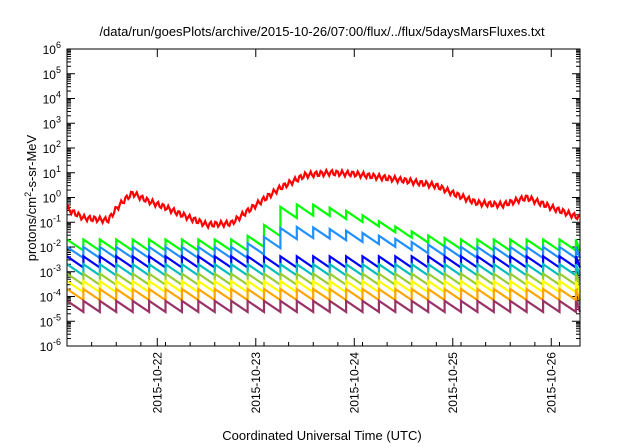 The width and height of the screenshot is (640, 448). Describe the element at coordinates (52, 48) in the screenshot. I see `y-tick-label: 10⁶` at that location.